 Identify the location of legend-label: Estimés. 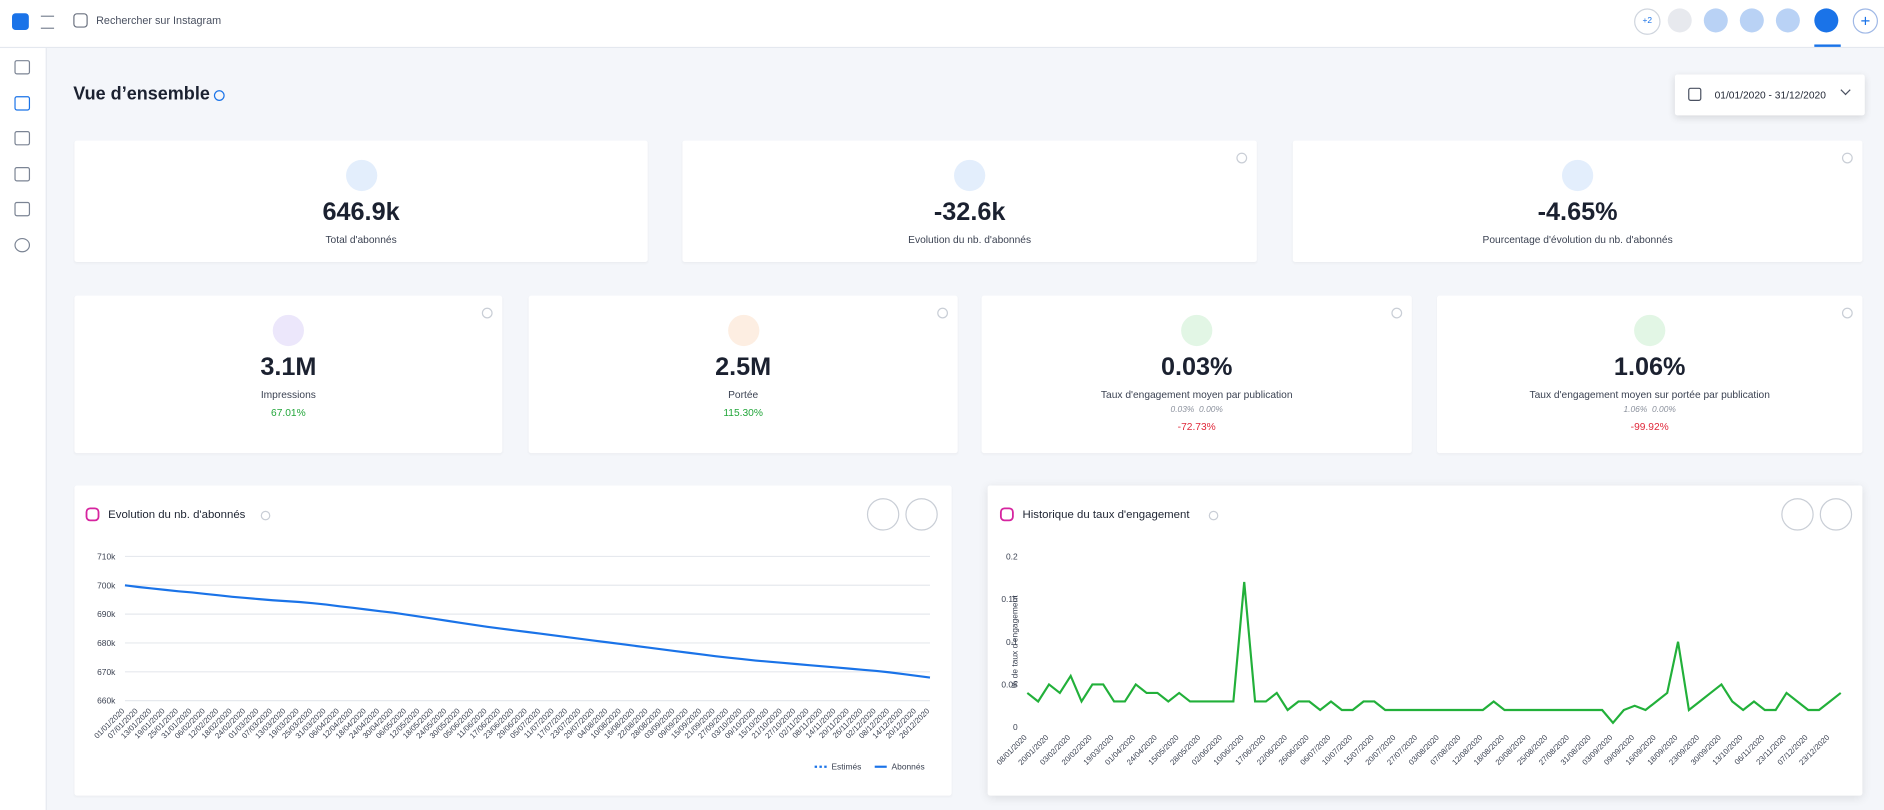
(846, 767).